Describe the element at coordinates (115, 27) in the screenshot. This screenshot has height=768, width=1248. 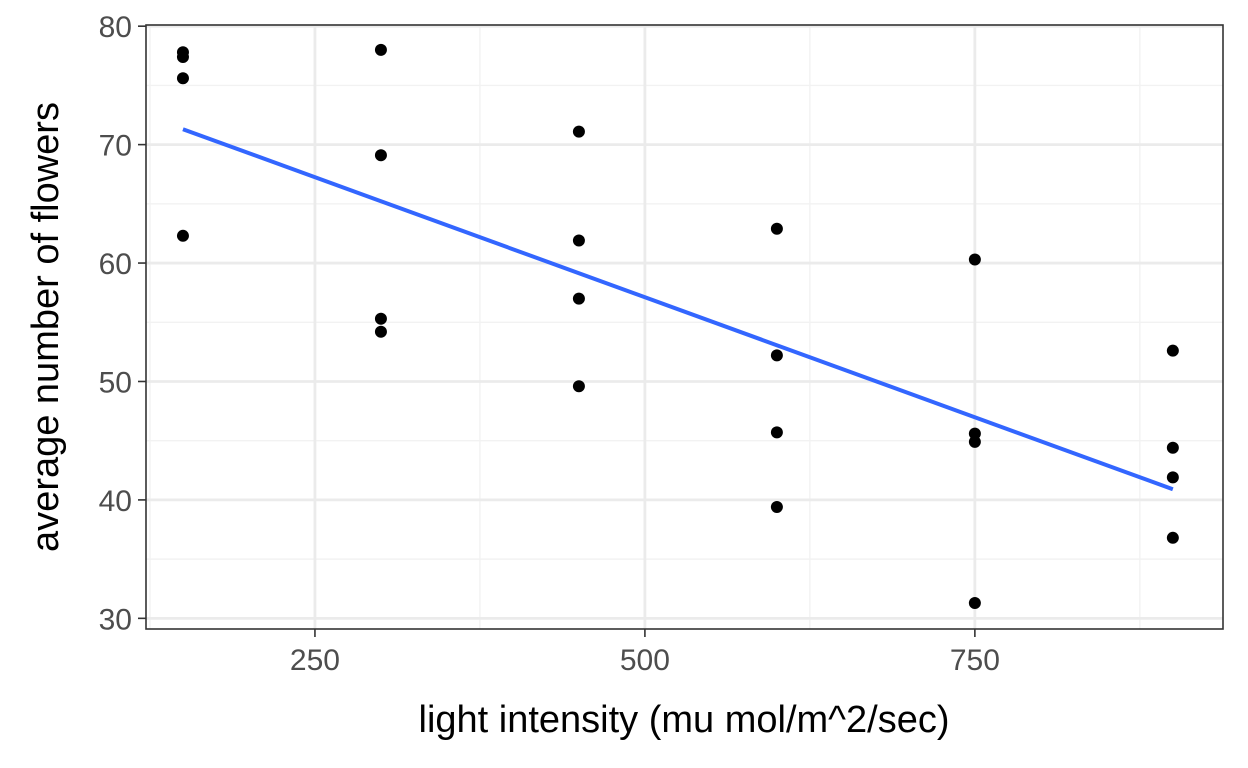
I see `y-tick-label: 80` at that location.